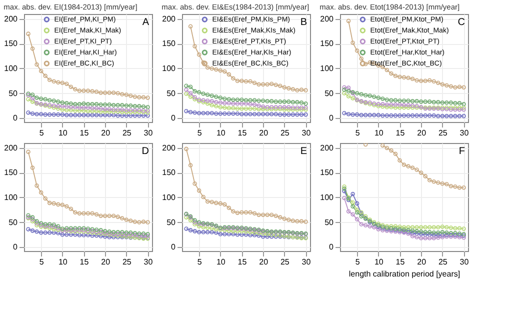 The height and width of the screenshot is (332, 511). What do you see at coordinates (379, 262) in the screenshot?
I see `x-tick-label: 10` at bounding box center [379, 262].